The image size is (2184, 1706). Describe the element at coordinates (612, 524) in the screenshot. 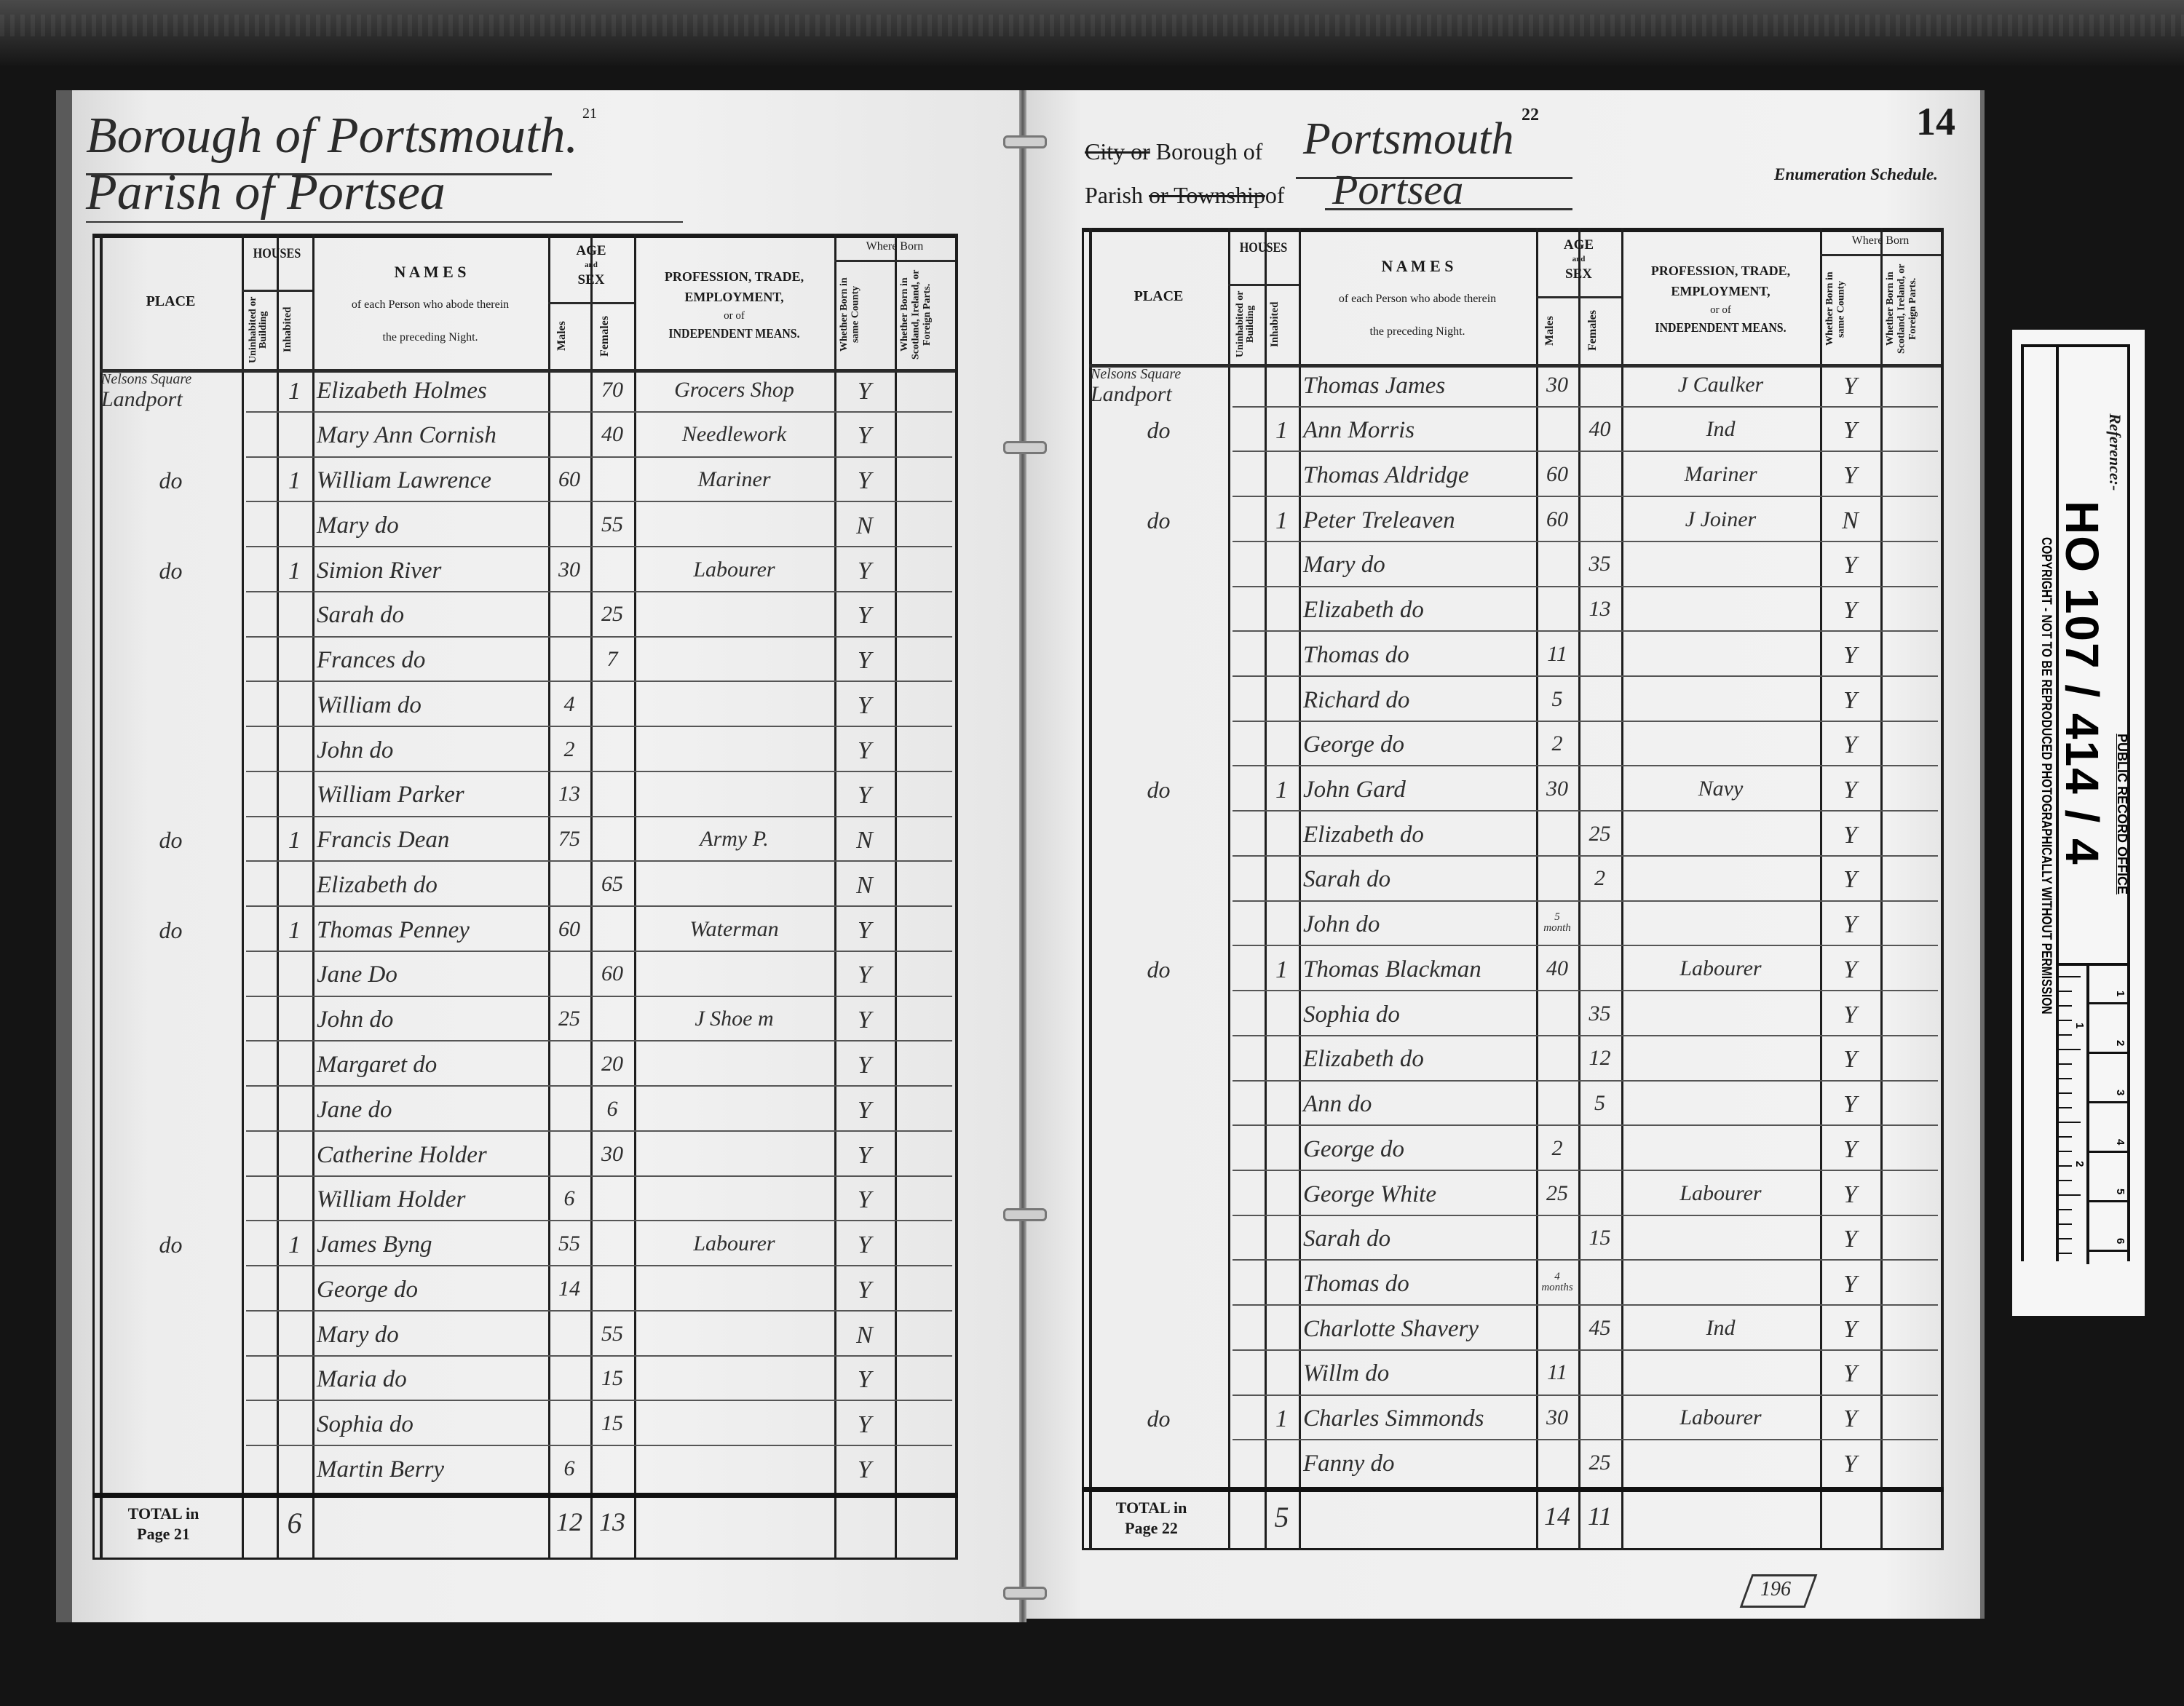

I see `females-age-cell: 55` at that location.